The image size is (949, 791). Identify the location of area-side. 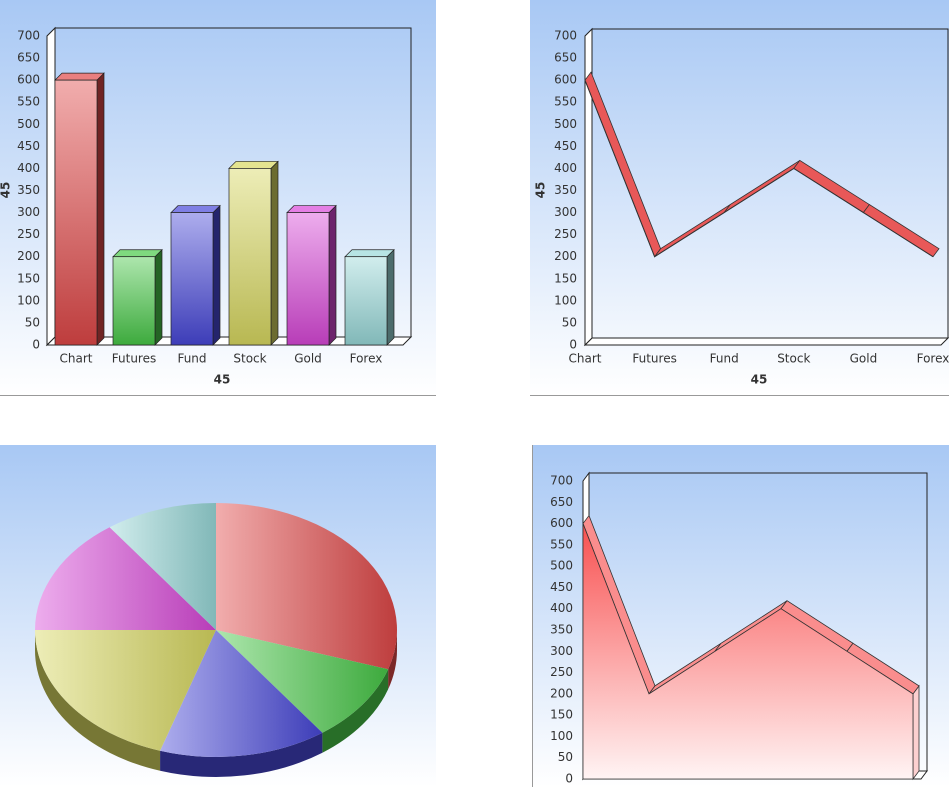
(916, 732).